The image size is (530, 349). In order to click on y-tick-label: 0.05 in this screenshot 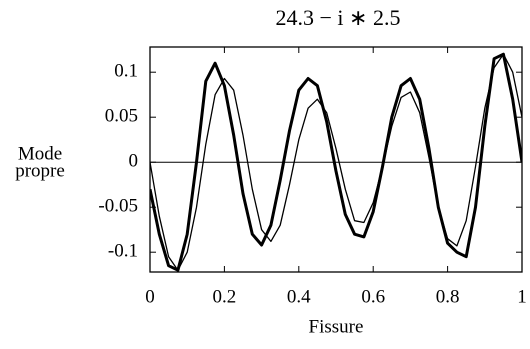, I will do `click(121, 116)`.